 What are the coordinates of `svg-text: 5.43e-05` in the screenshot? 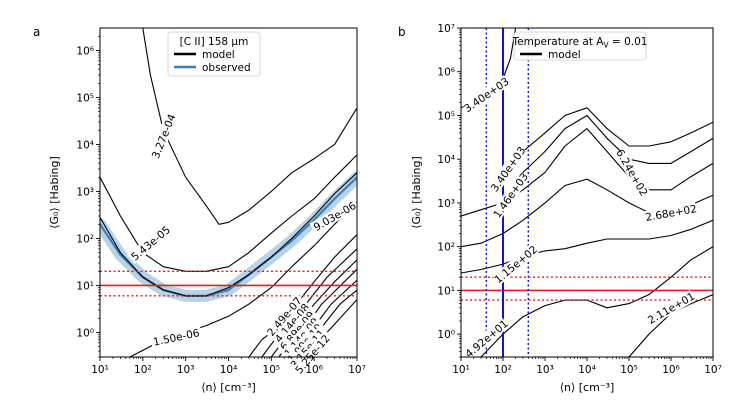 It's located at (151, 243).